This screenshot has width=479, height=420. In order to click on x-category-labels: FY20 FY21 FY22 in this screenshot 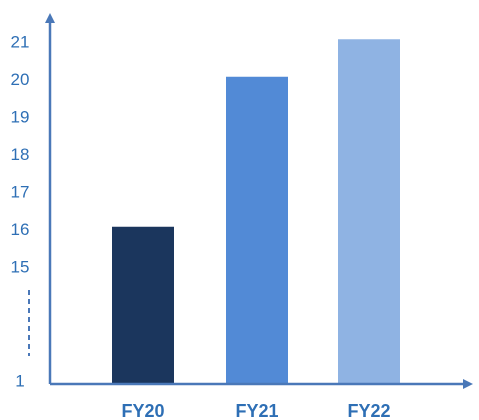, I will do `click(255, 410)`.